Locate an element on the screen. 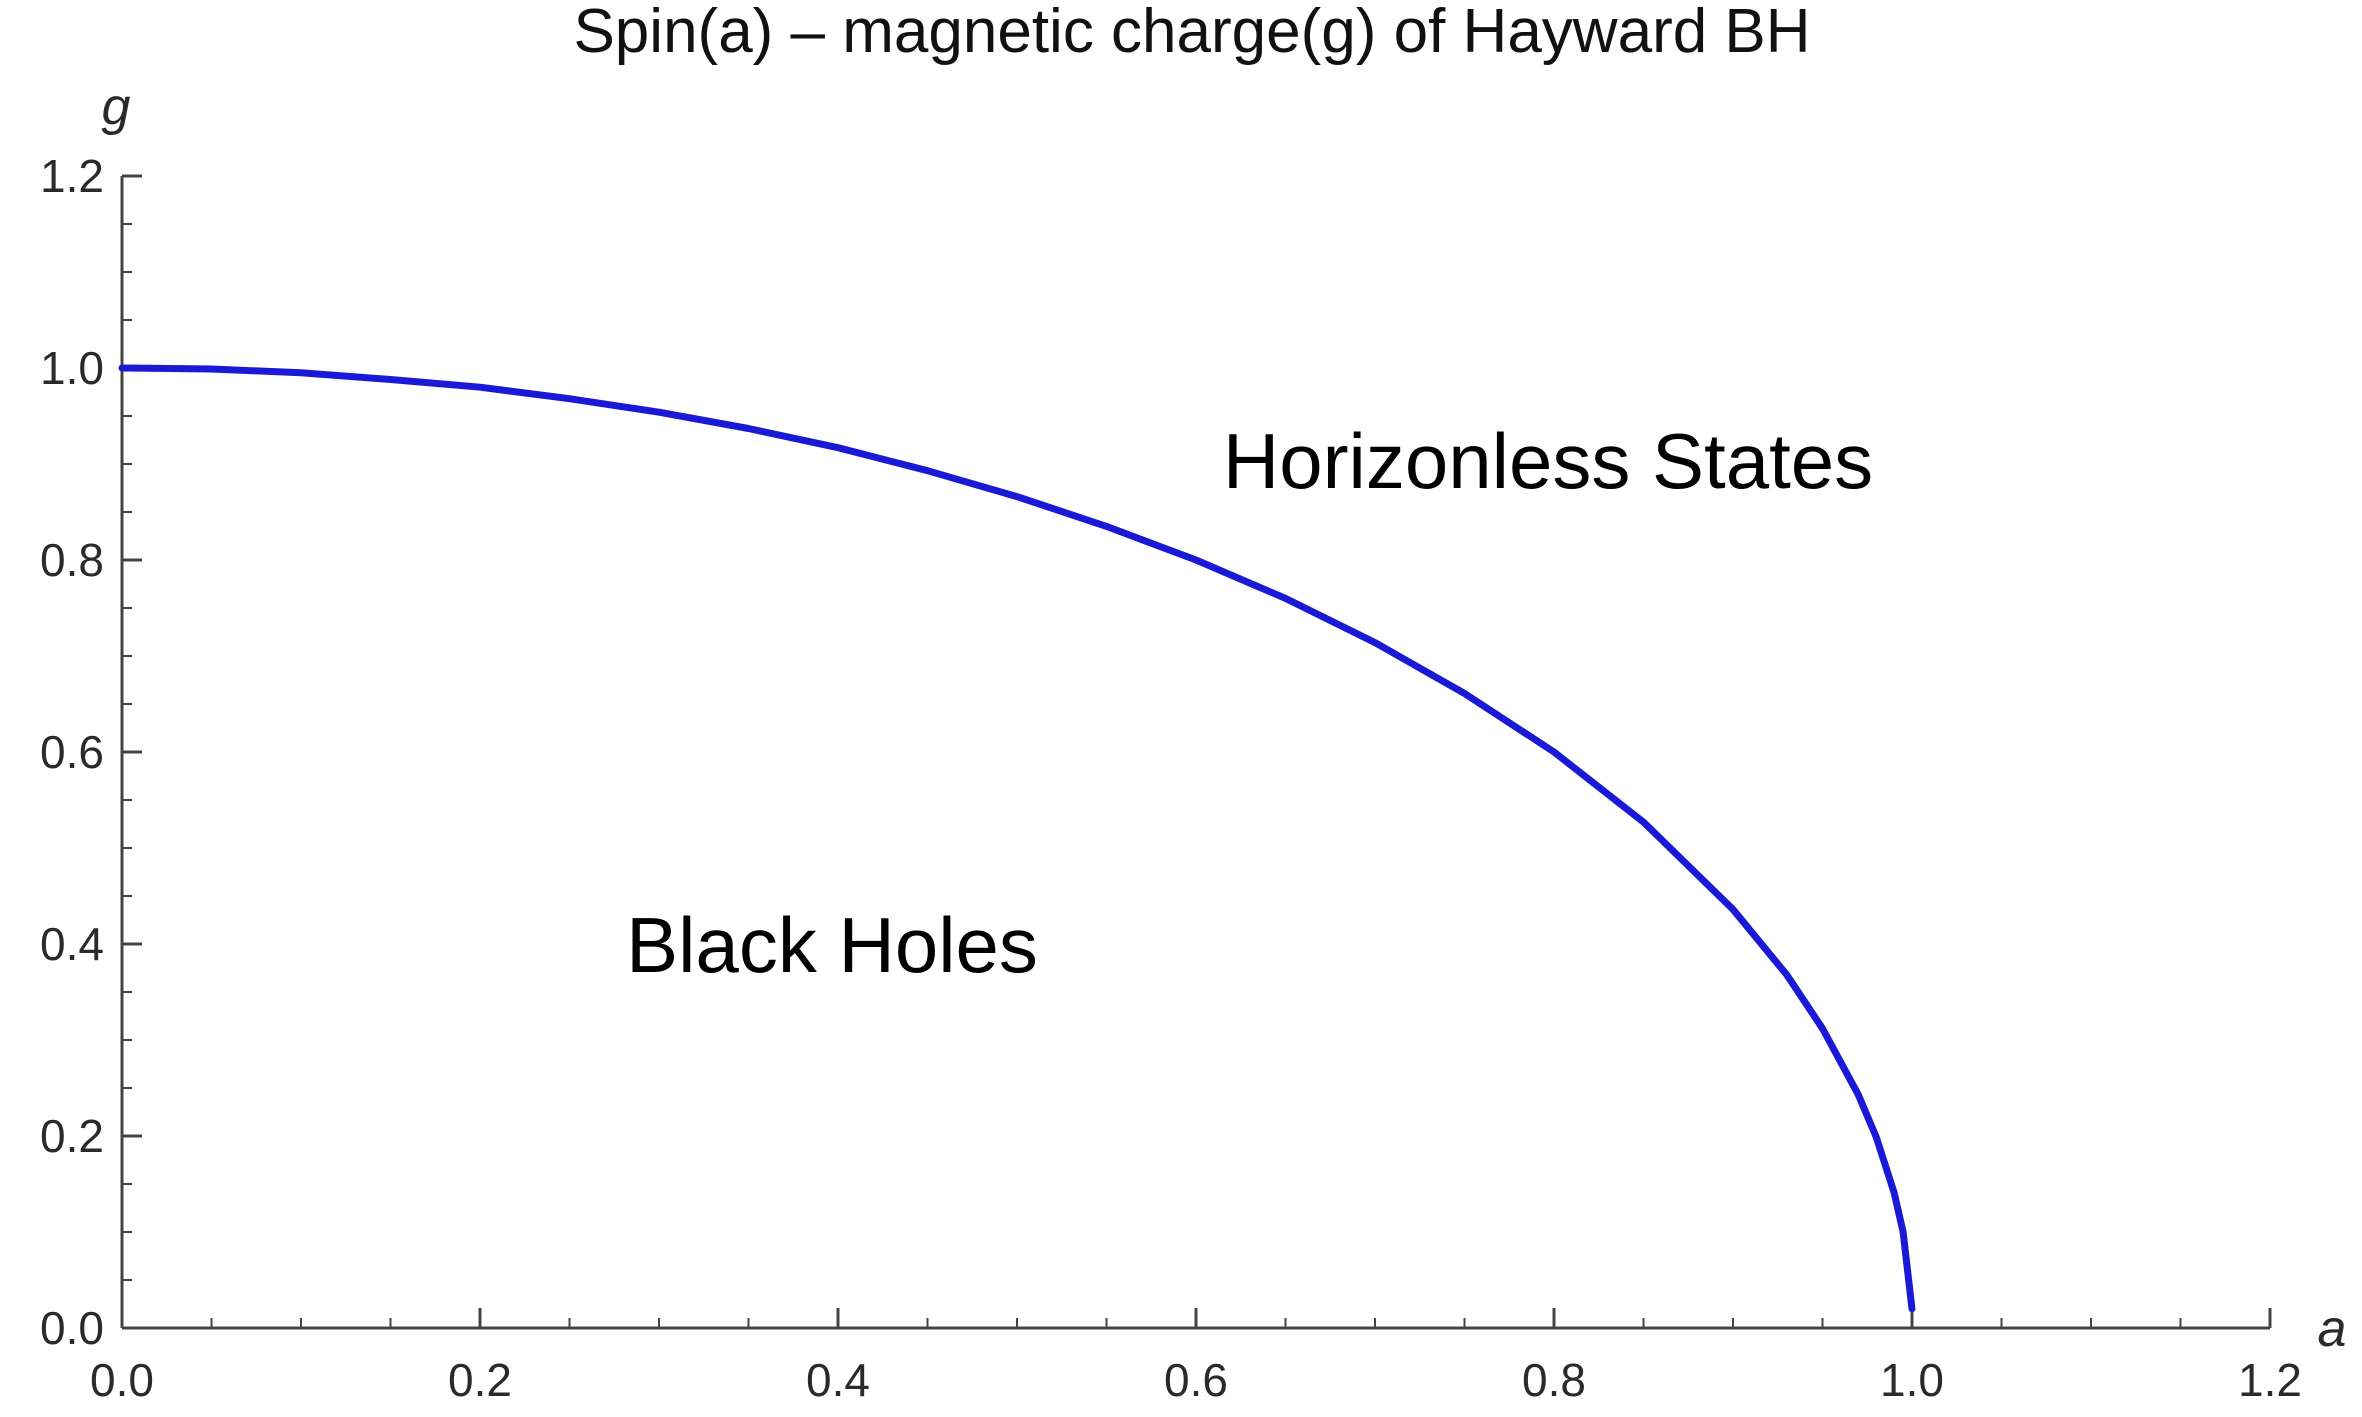 The width and height of the screenshot is (2362, 1417). x-tick-label: 0.6 is located at coordinates (1196, 1380).